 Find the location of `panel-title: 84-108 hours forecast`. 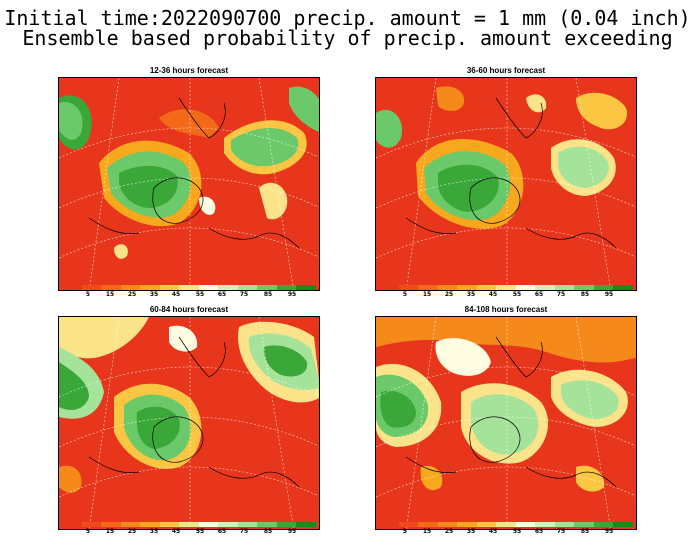

panel-title: 84-108 hours forecast is located at coordinates (506, 309).